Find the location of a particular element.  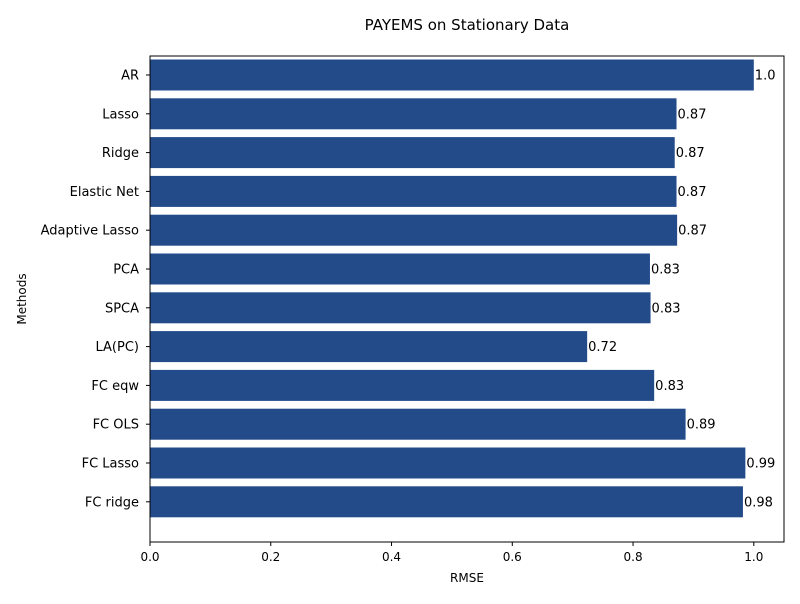

y-tick-label: FC Lasso is located at coordinates (110, 464).